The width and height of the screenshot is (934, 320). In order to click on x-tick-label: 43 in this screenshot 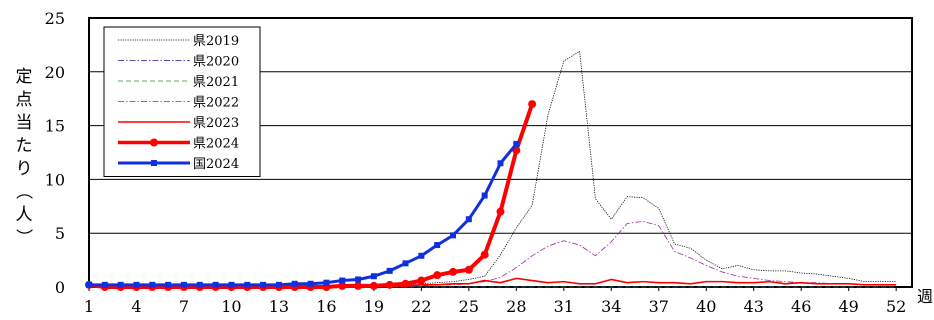, I will do `click(754, 306)`.